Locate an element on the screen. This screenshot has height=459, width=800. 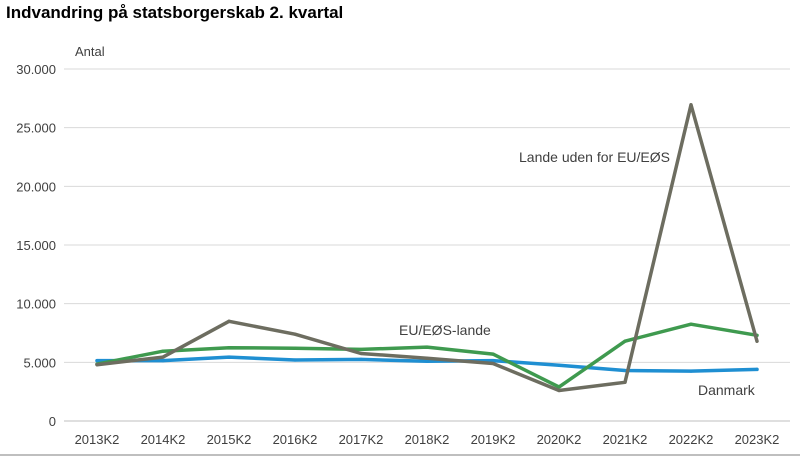
x-tick-label: 2015K2 is located at coordinates (229, 439).